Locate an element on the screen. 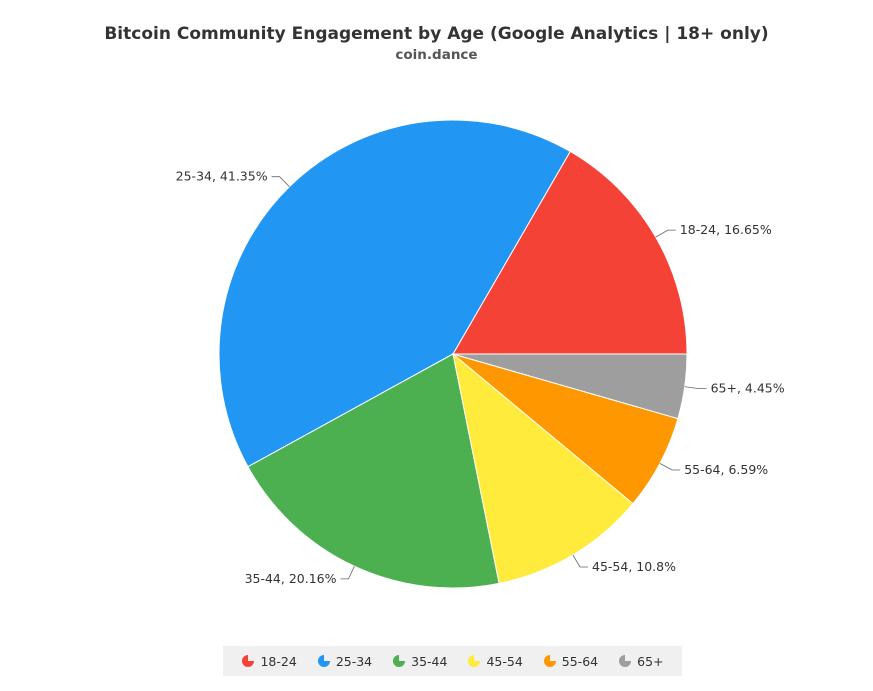 Image resolution: width=873 pixels, height=691 pixels. legend-item-65-plus: 65+ is located at coordinates (641, 661).